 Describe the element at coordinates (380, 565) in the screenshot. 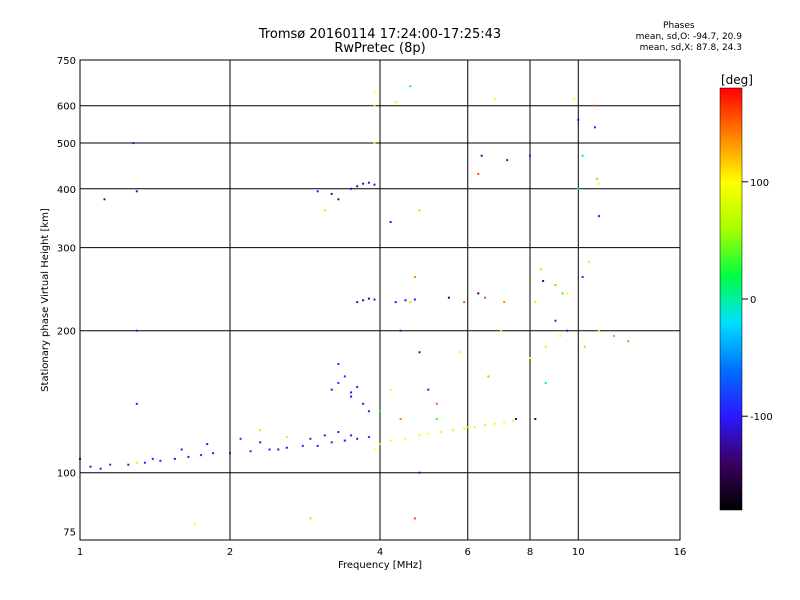

I see `x-axis-label: Frequency [MHz]` at that location.